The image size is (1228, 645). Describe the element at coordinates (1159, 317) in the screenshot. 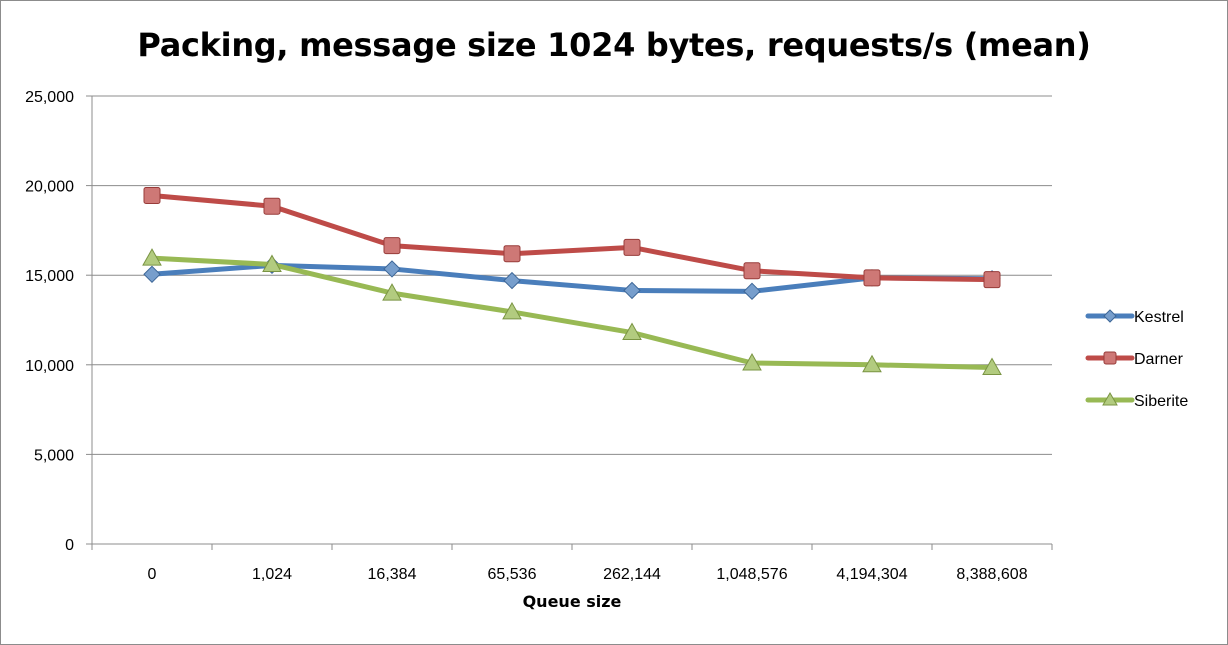

I see `legend-label: Kestrel` at that location.